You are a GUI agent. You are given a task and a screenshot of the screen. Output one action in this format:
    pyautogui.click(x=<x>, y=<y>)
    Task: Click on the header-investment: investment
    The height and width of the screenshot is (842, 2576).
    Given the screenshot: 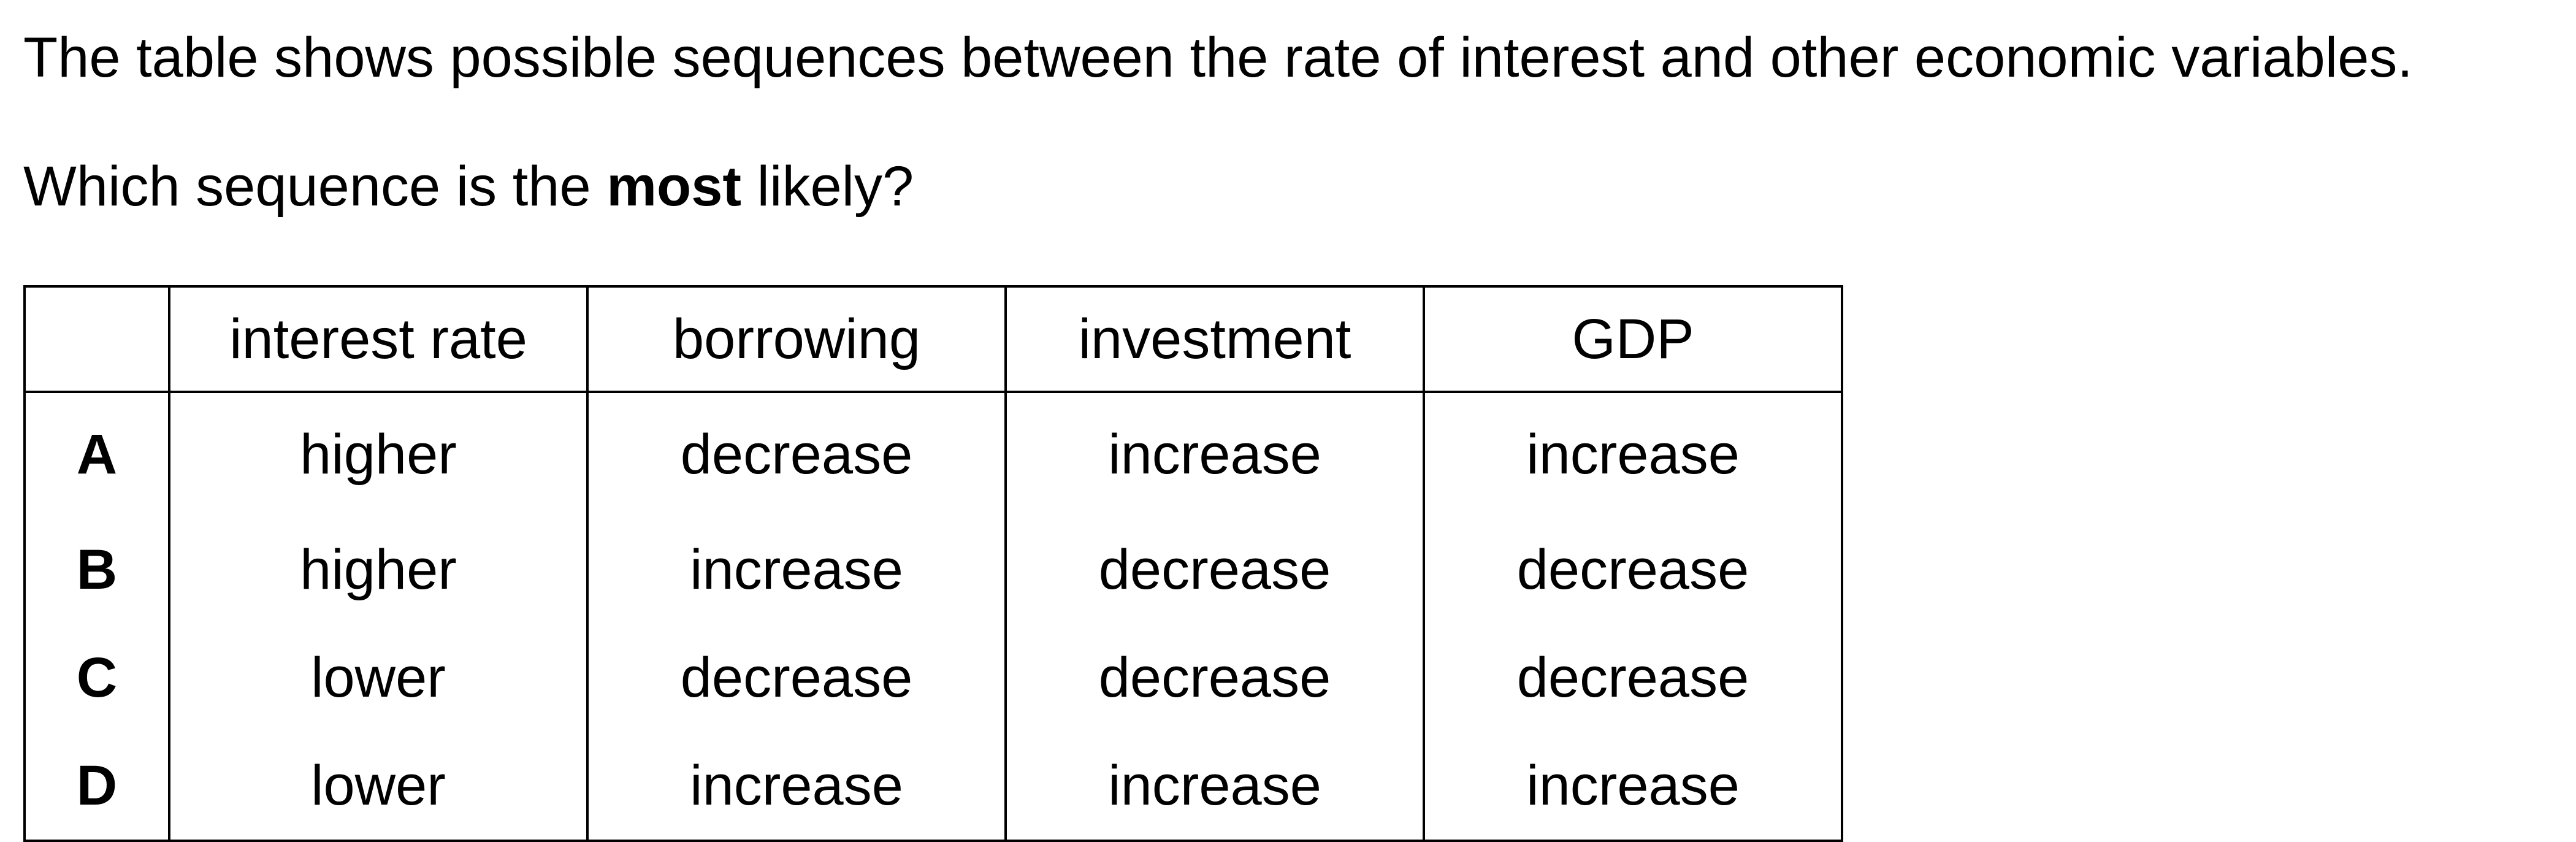 What is the action you would take?
    pyautogui.click(x=1214, y=339)
    